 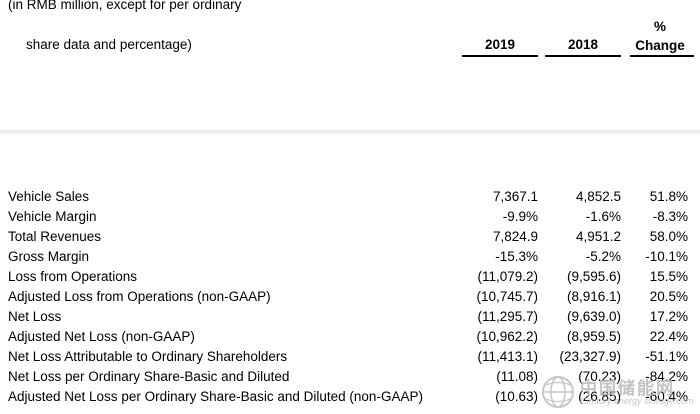 I want to click on value-2018: -1.6%, so click(x=603, y=216).